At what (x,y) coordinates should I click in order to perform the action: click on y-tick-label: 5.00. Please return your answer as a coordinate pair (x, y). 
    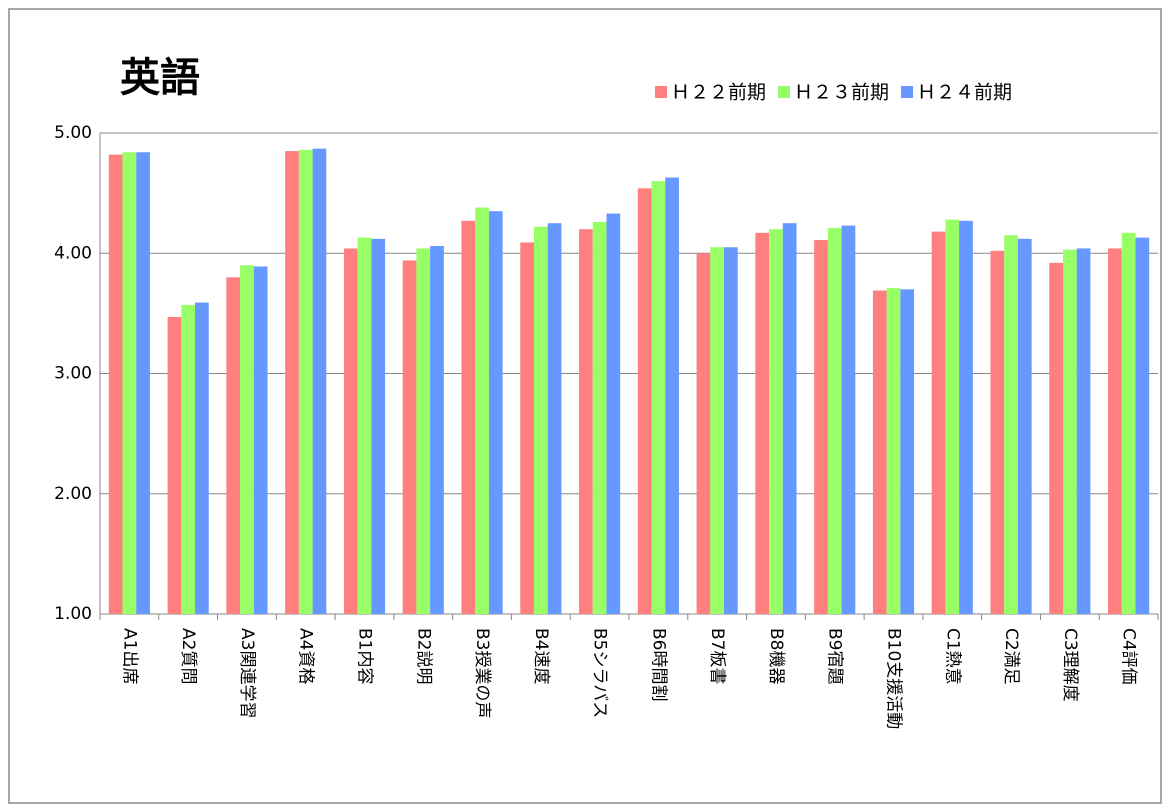
    Looking at the image, I should click on (73, 133).